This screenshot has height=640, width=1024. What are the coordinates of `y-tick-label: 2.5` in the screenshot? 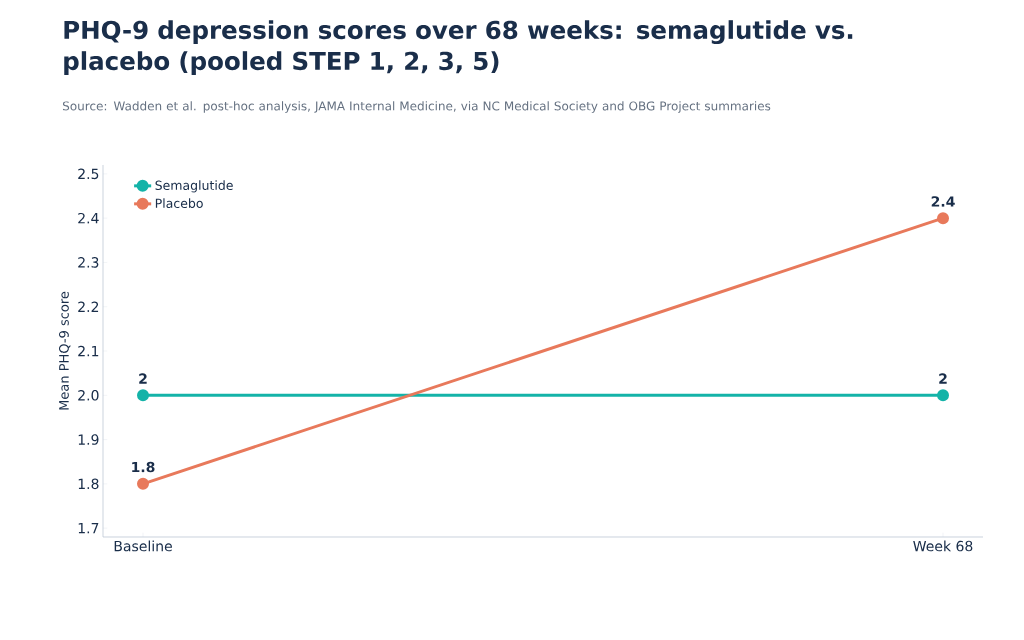 It's located at (88, 174).